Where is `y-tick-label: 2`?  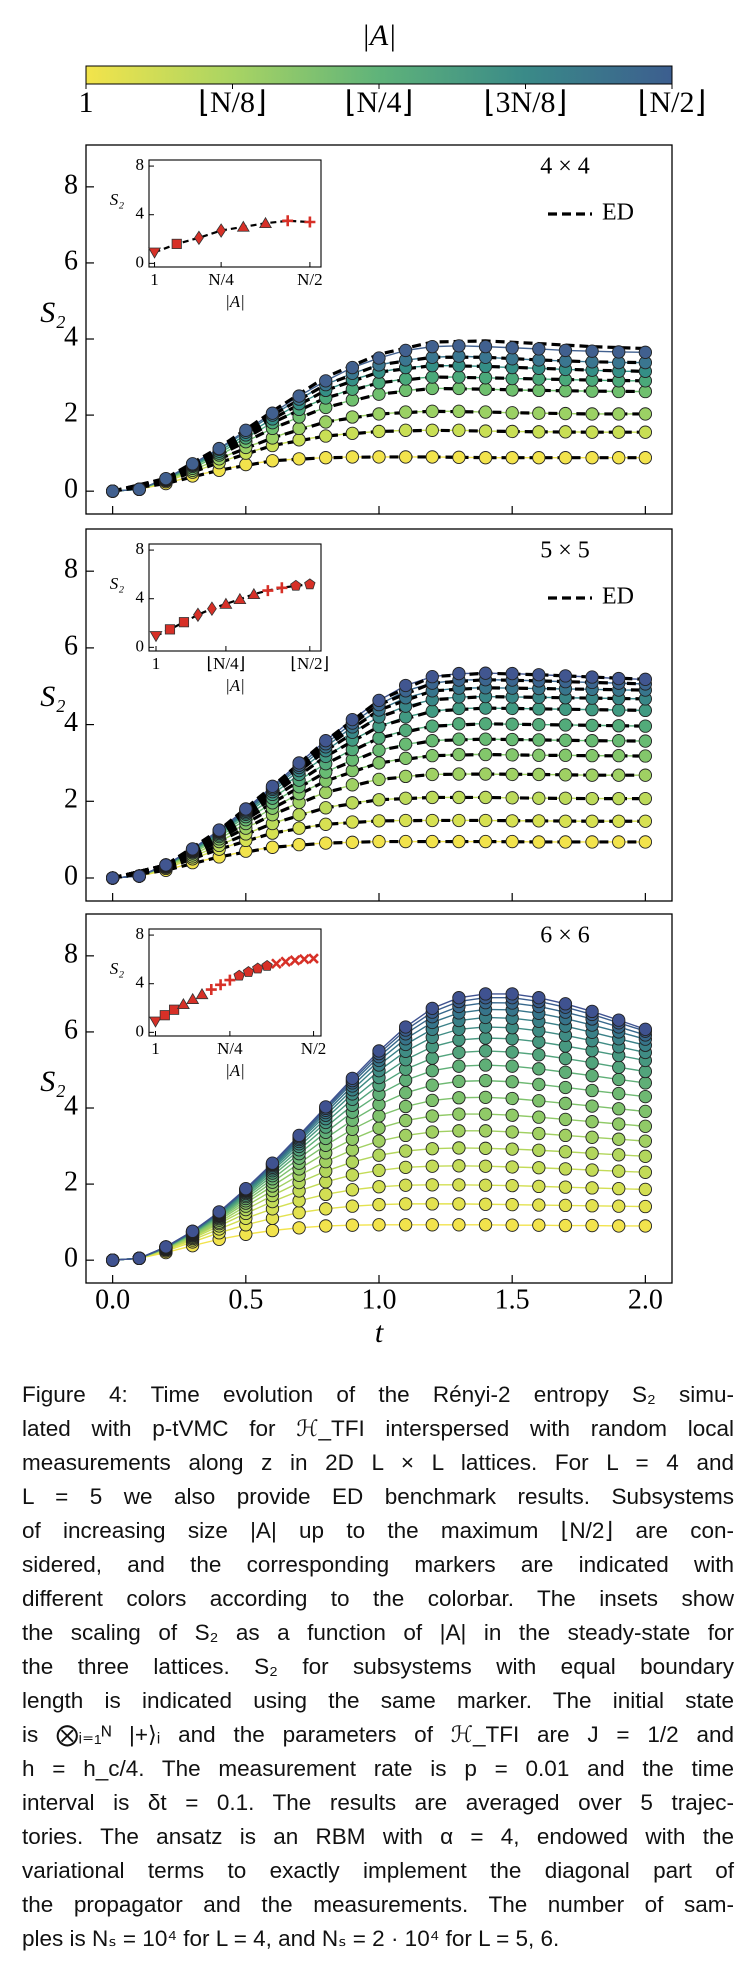 y-tick-label: 2 is located at coordinates (71, 413).